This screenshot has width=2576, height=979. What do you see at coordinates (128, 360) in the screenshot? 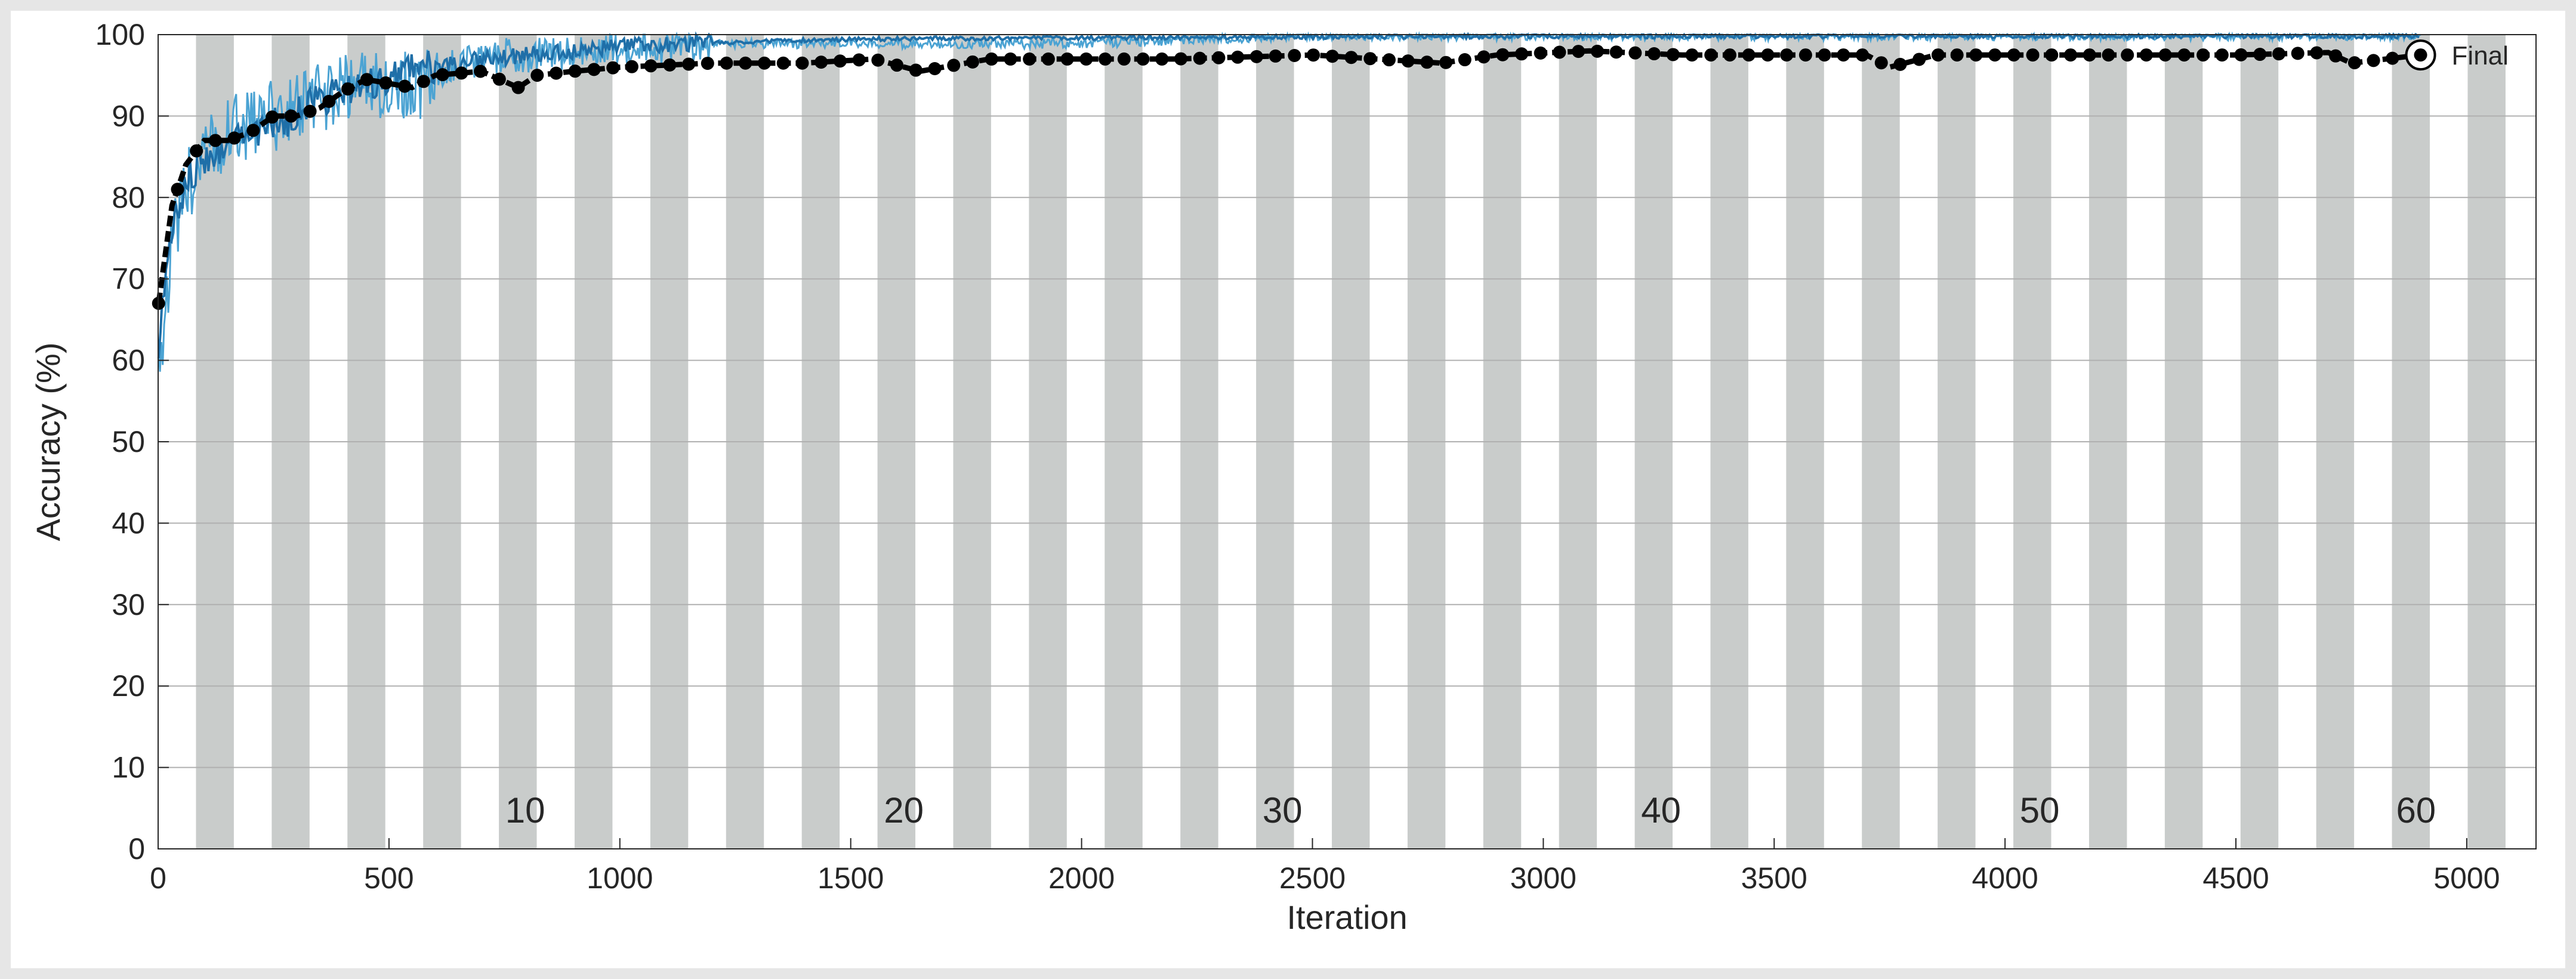
I see `y-tick-label: 60` at bounding box center [128, 360].